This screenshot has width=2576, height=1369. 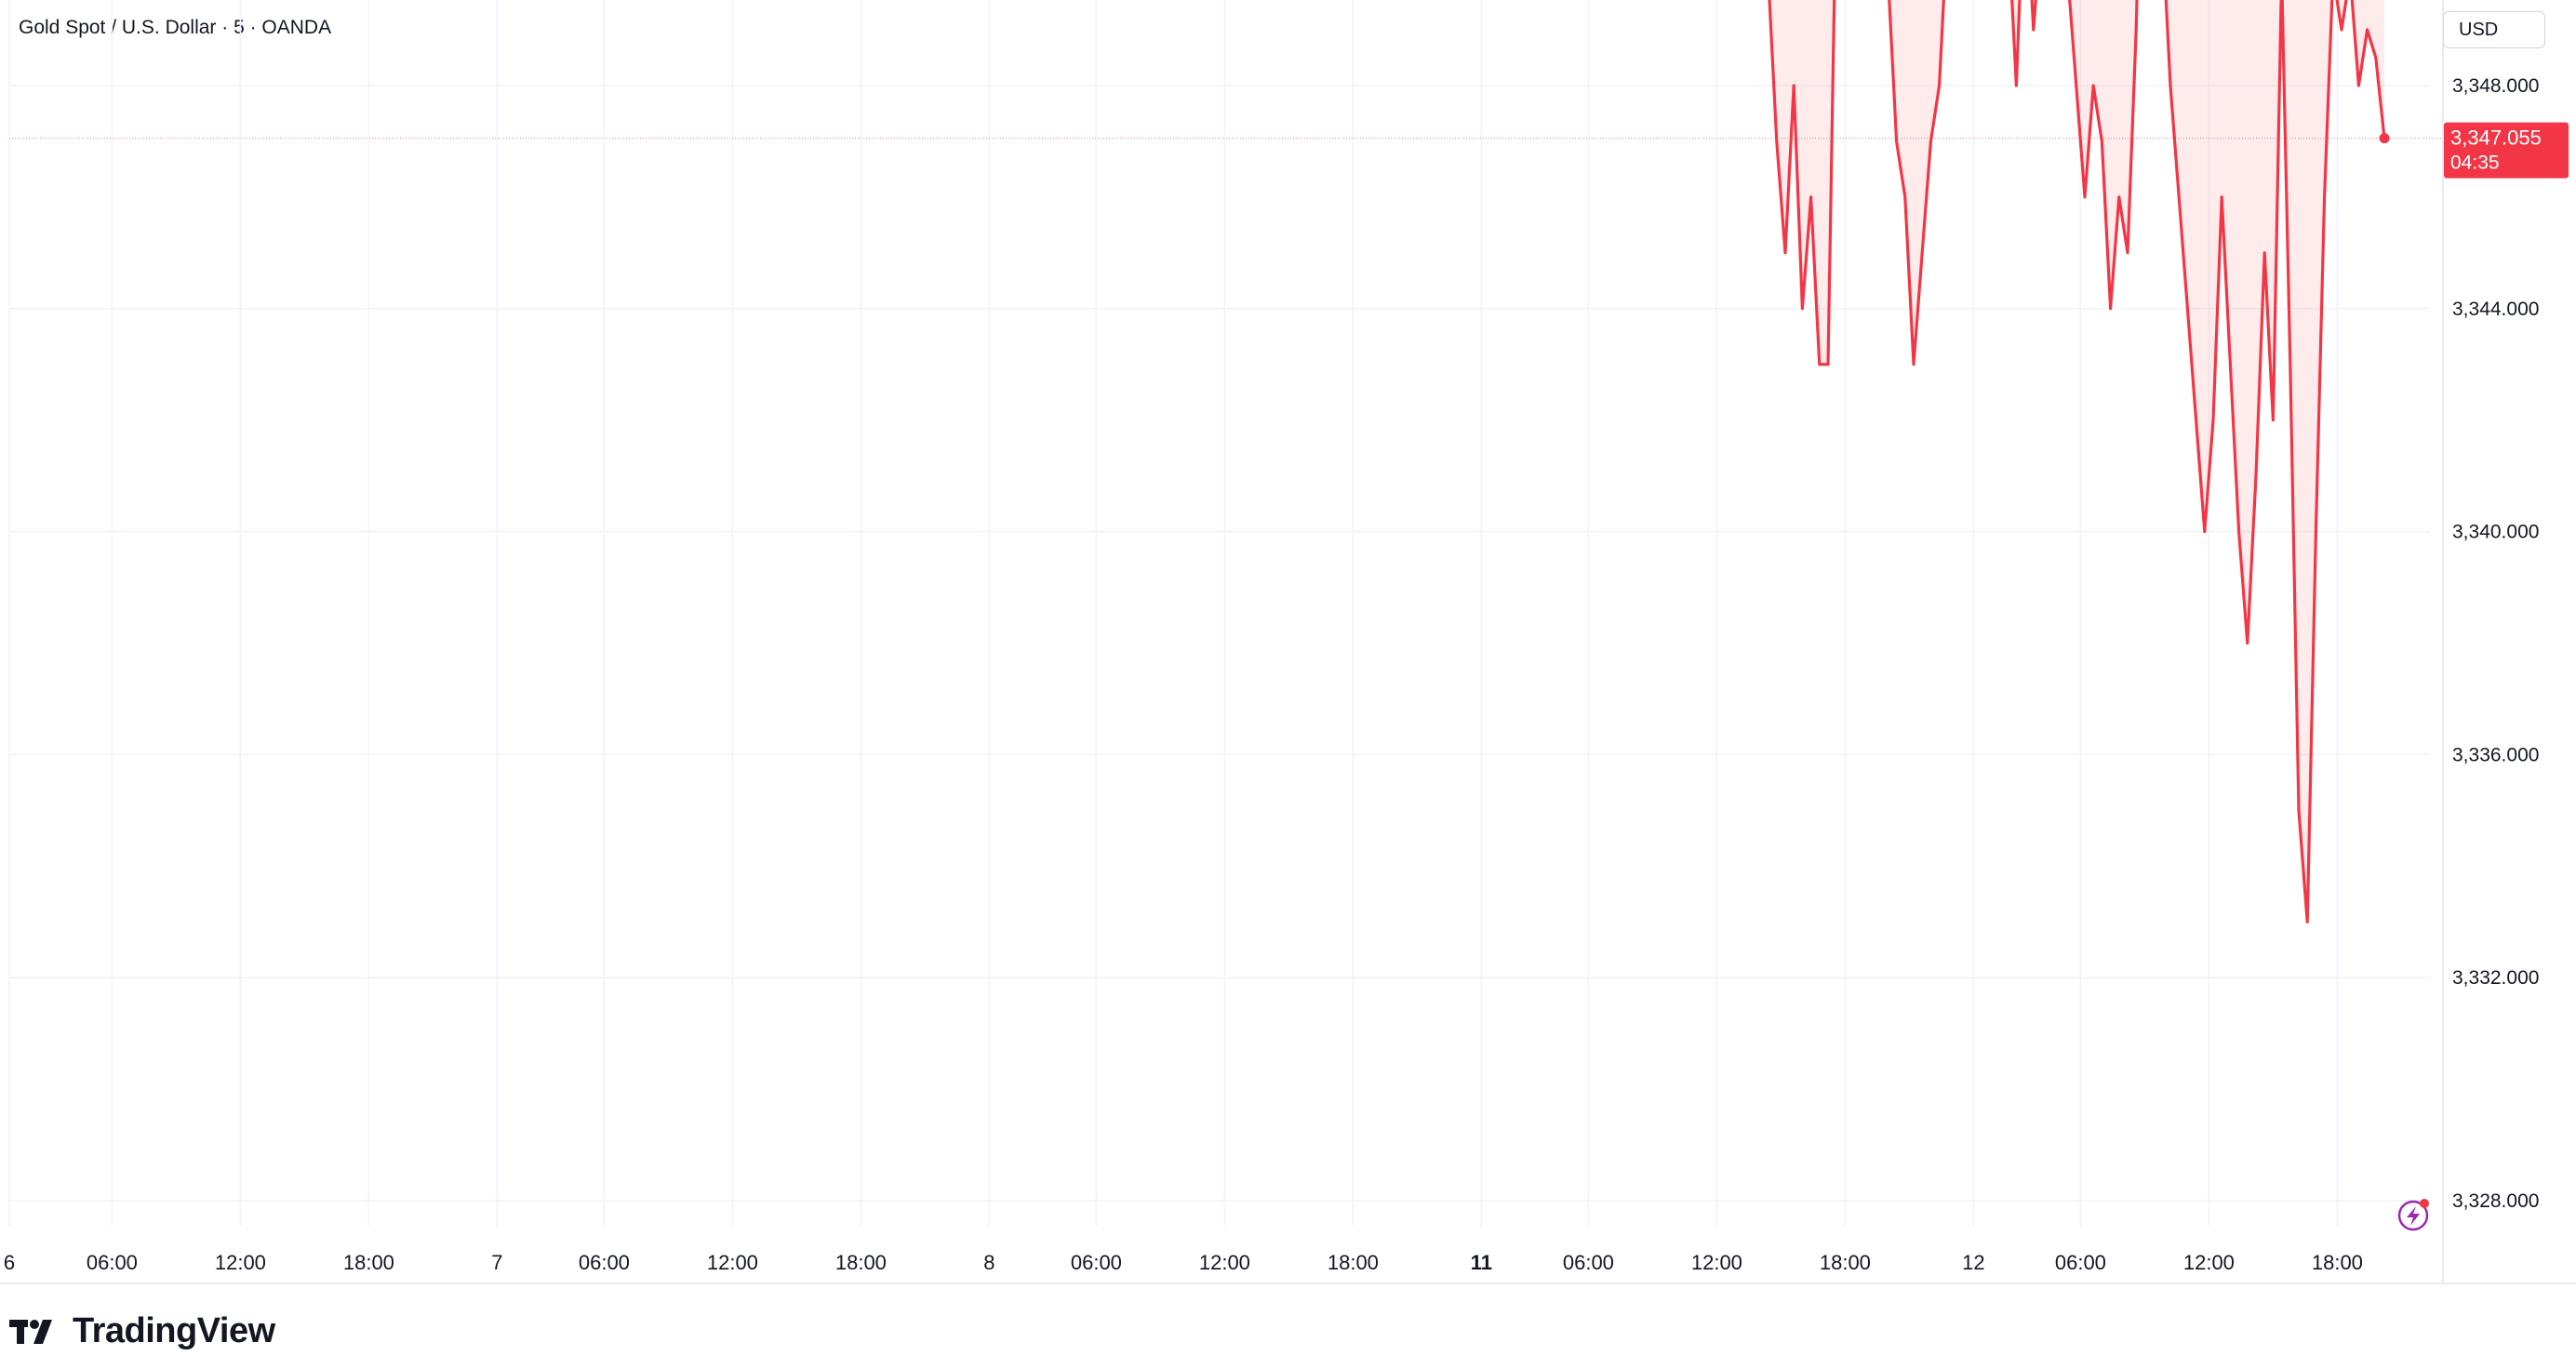 What do you see at coordinates (30, 1331) in the screenshot?
I see `tradingview-logo-icon` at bounding box center [30, 1331].